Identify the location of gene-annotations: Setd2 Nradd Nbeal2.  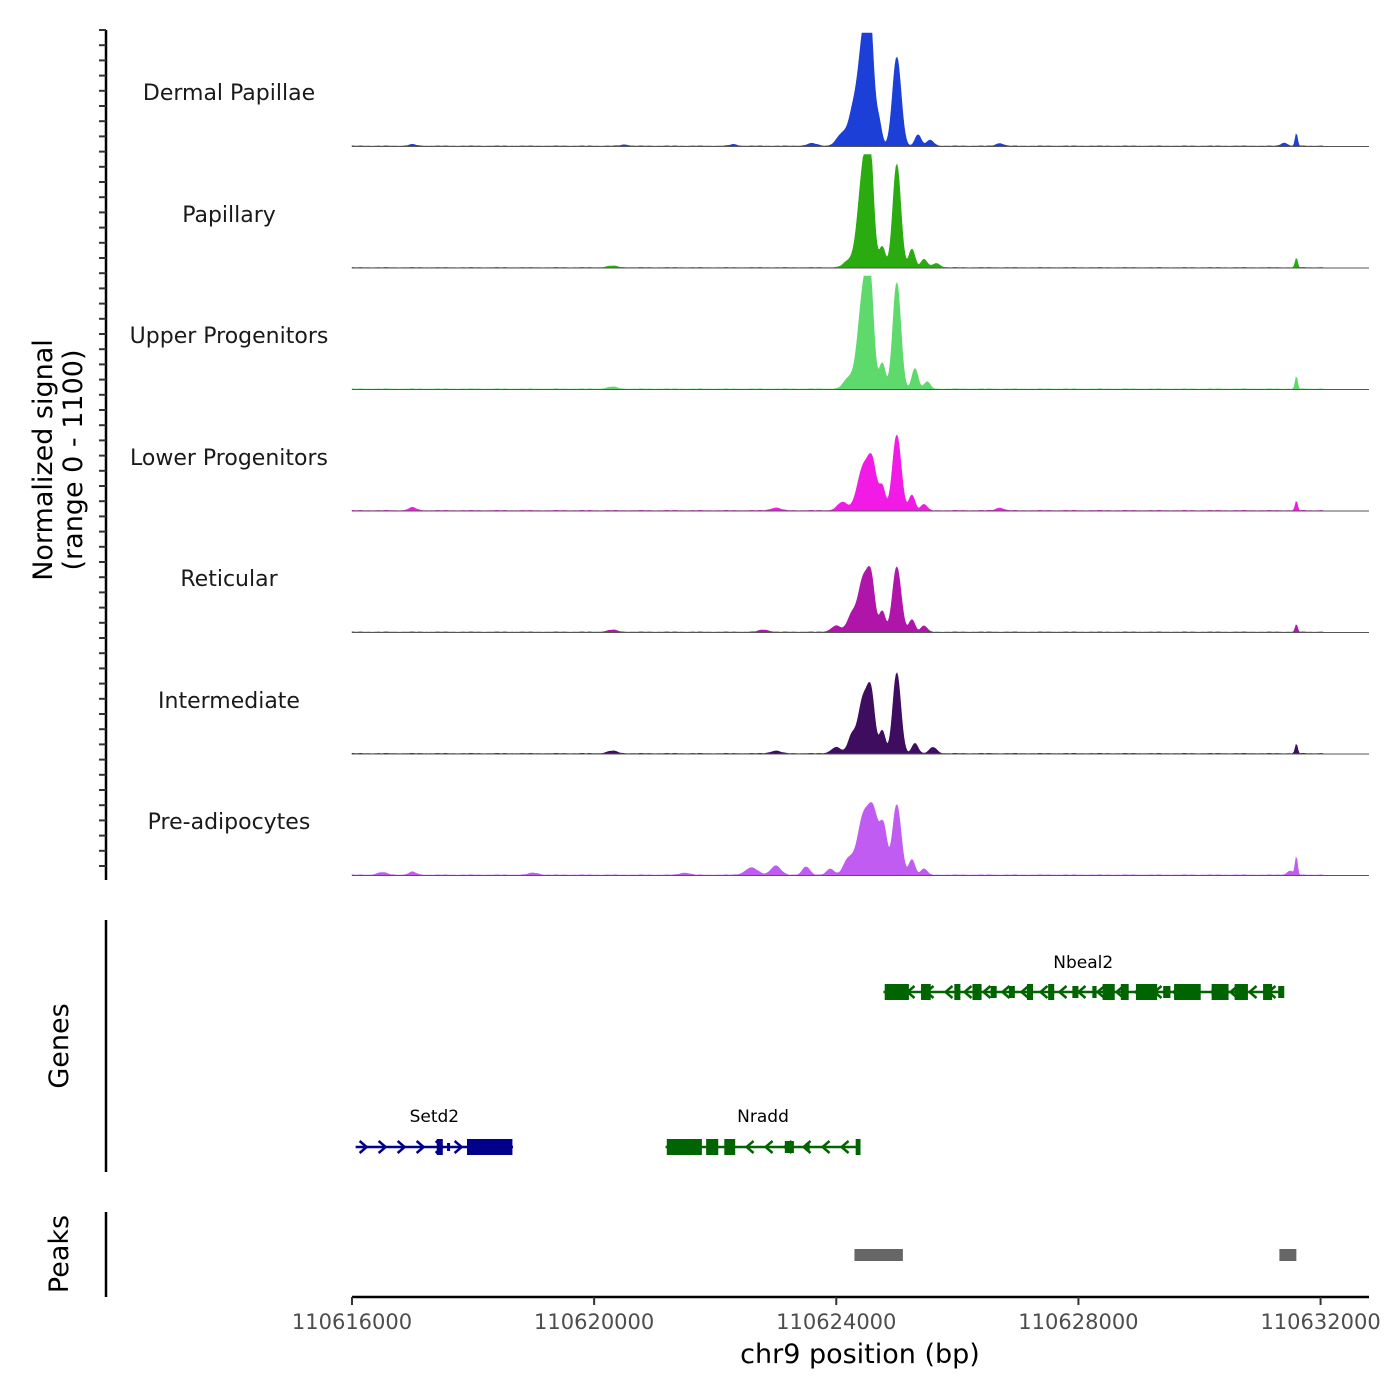
(820, 1054).